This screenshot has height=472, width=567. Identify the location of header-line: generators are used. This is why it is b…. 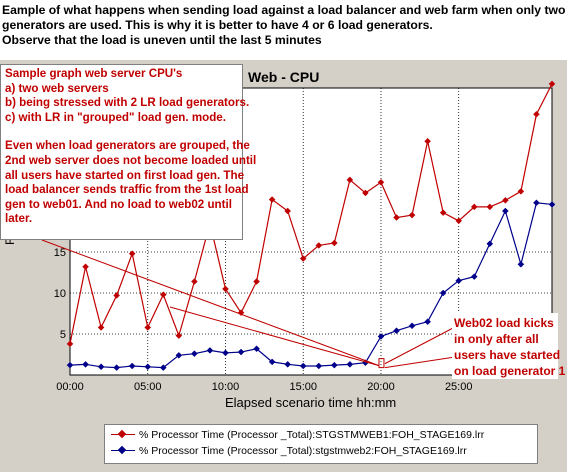
(217, 25).